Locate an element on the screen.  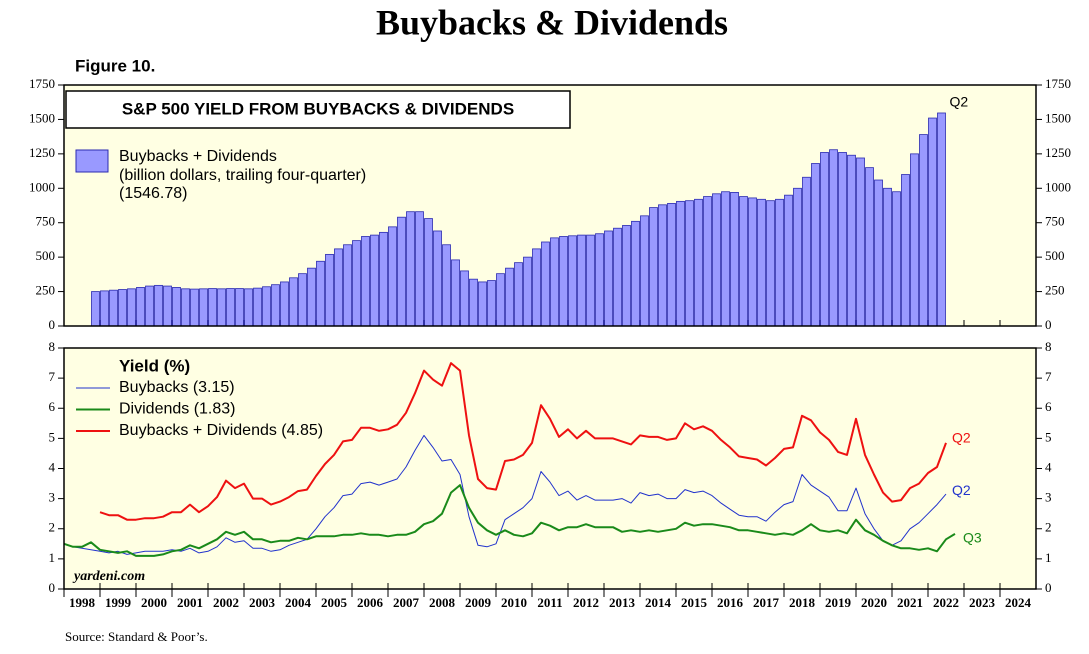
y-tick-label: 5 is located at coordinates (52, 436).